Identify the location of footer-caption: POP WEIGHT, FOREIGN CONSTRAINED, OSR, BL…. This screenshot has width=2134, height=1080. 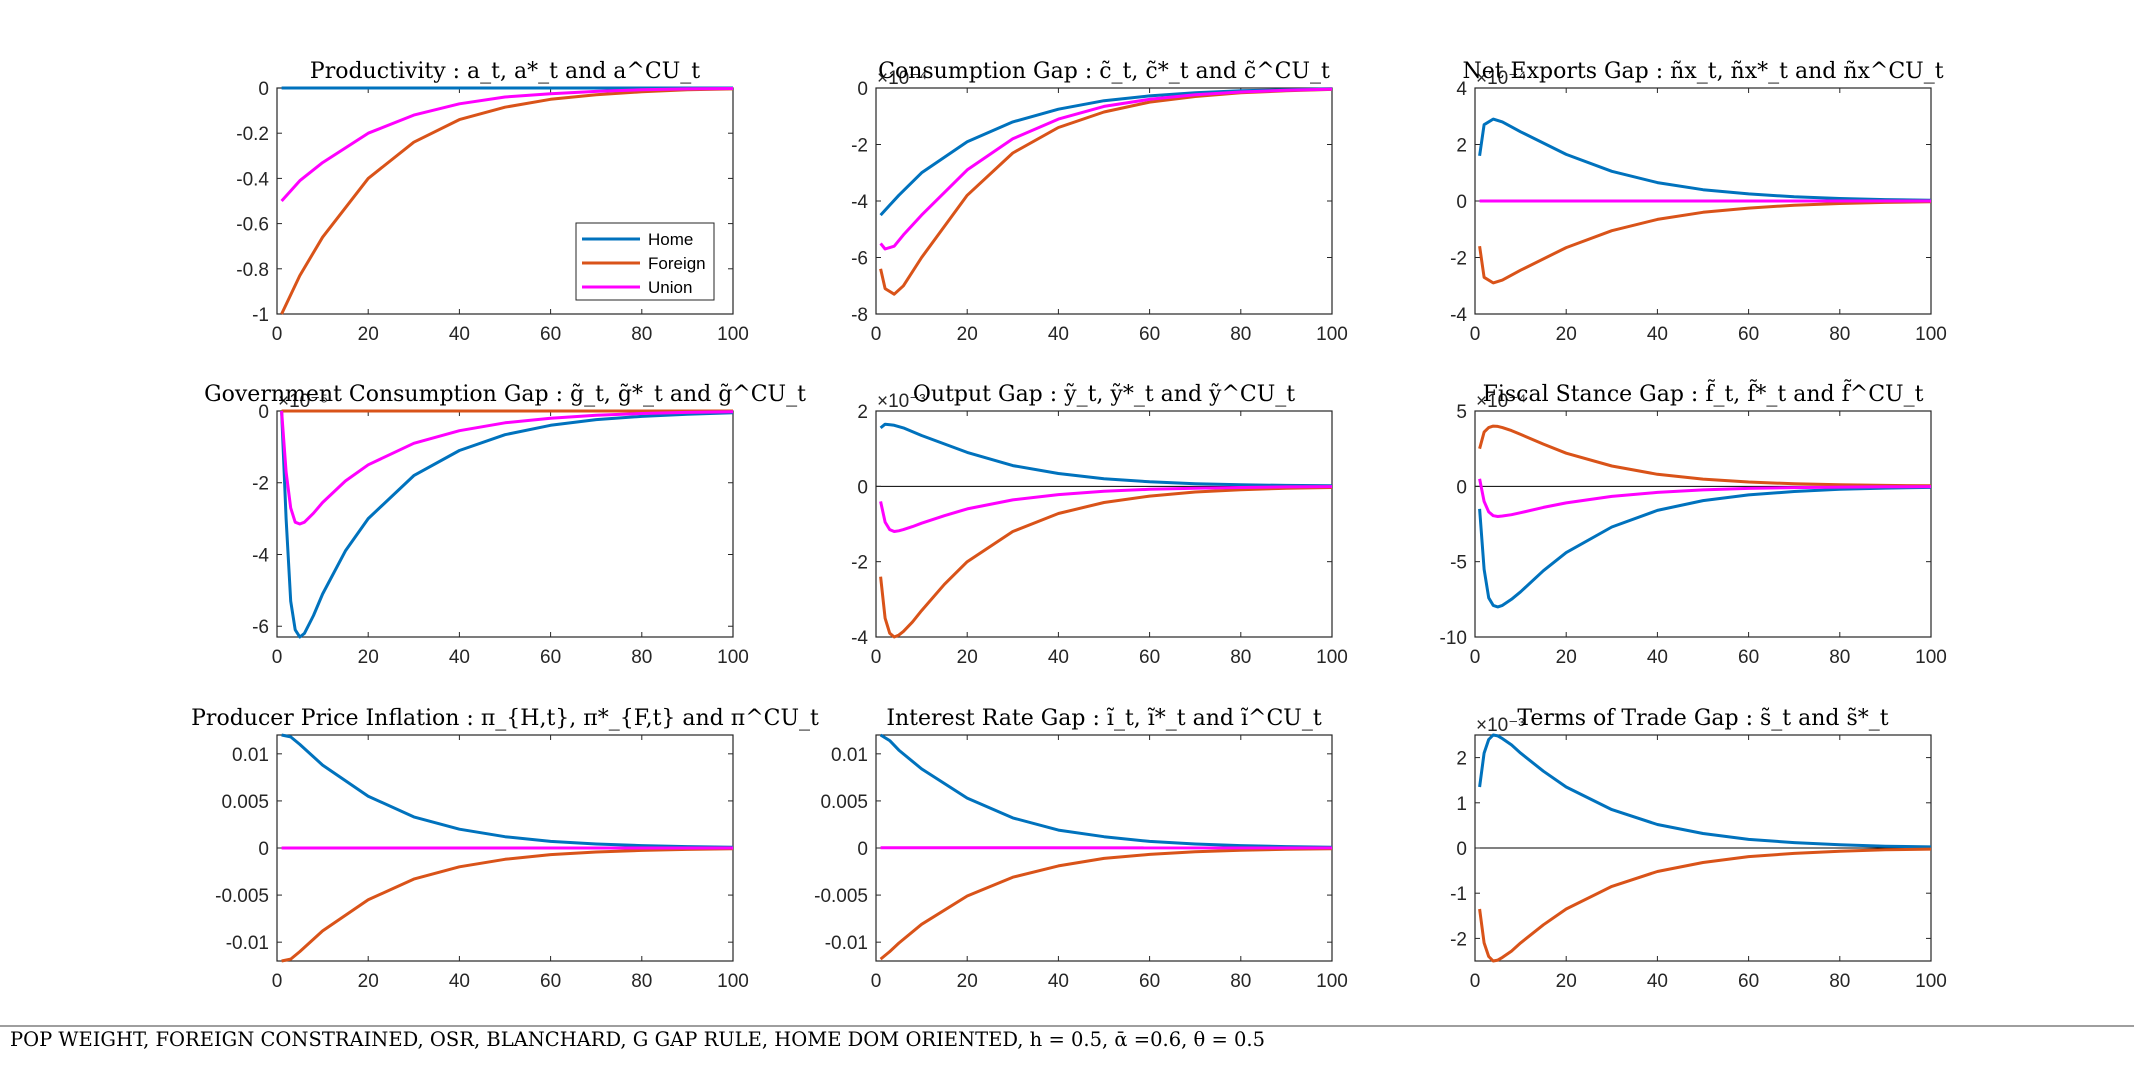
(637, 1039).